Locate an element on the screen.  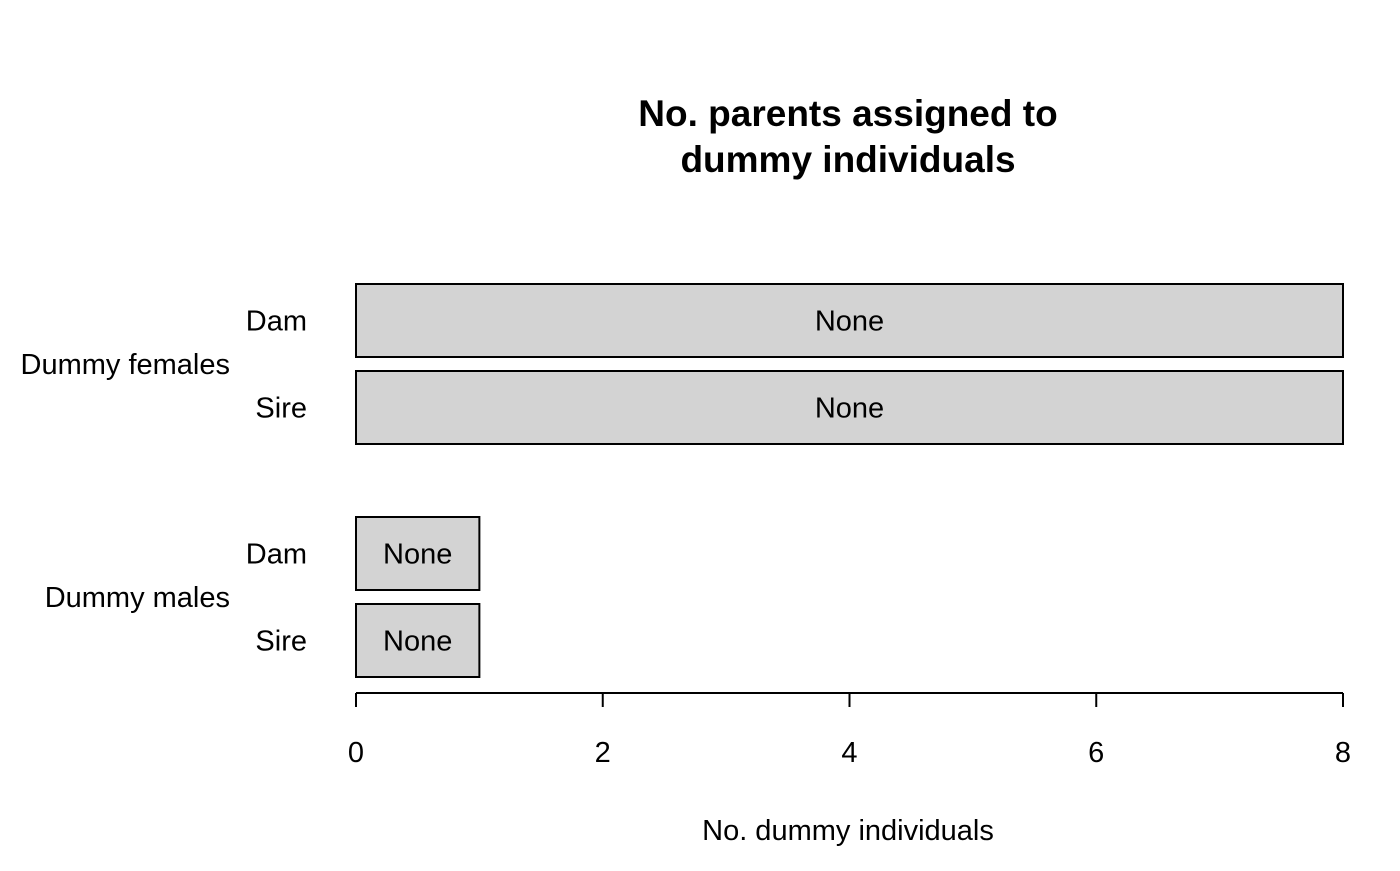
bar-label-dummy-males-dam: None is located at coordinates (417, 555).